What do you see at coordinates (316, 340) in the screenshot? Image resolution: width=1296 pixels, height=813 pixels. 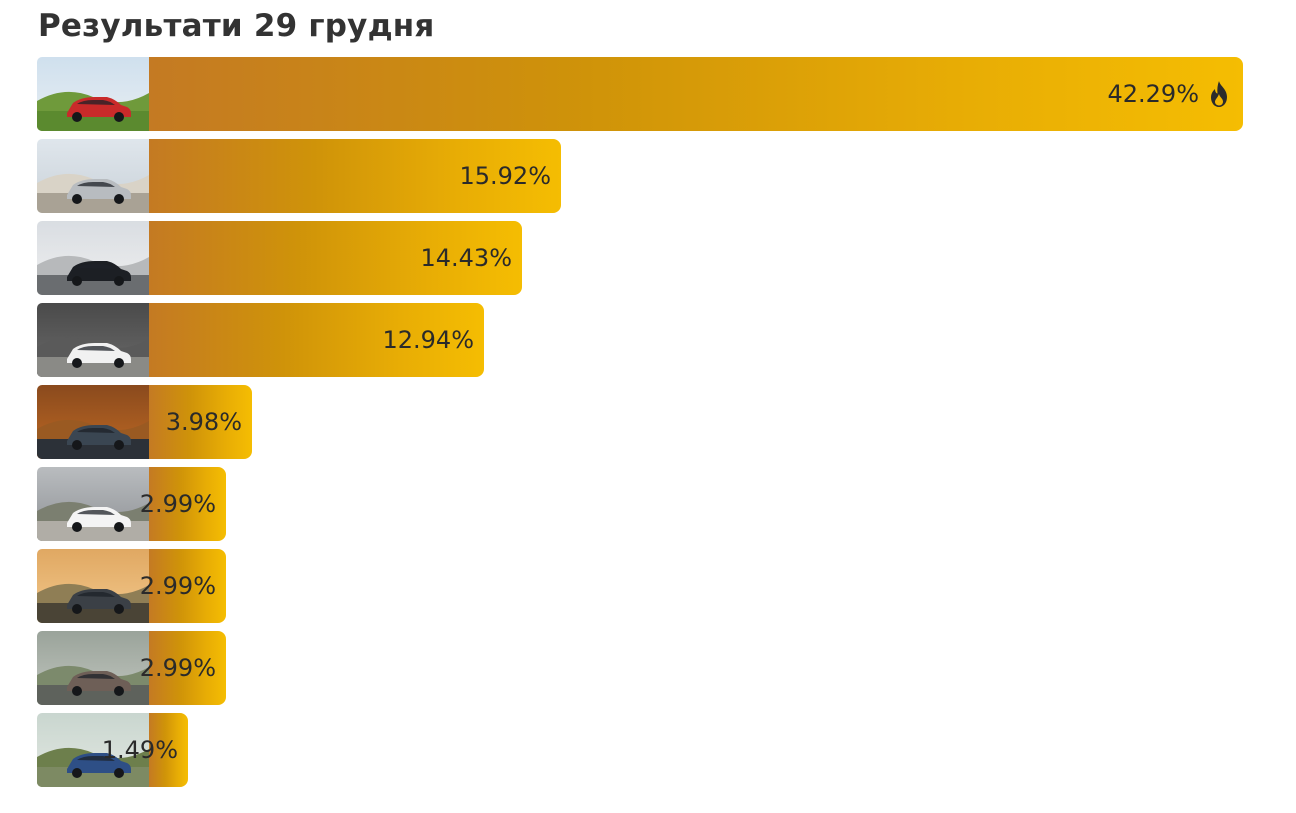 I see `bar: 12.94%` at bounding box center [316, 340].